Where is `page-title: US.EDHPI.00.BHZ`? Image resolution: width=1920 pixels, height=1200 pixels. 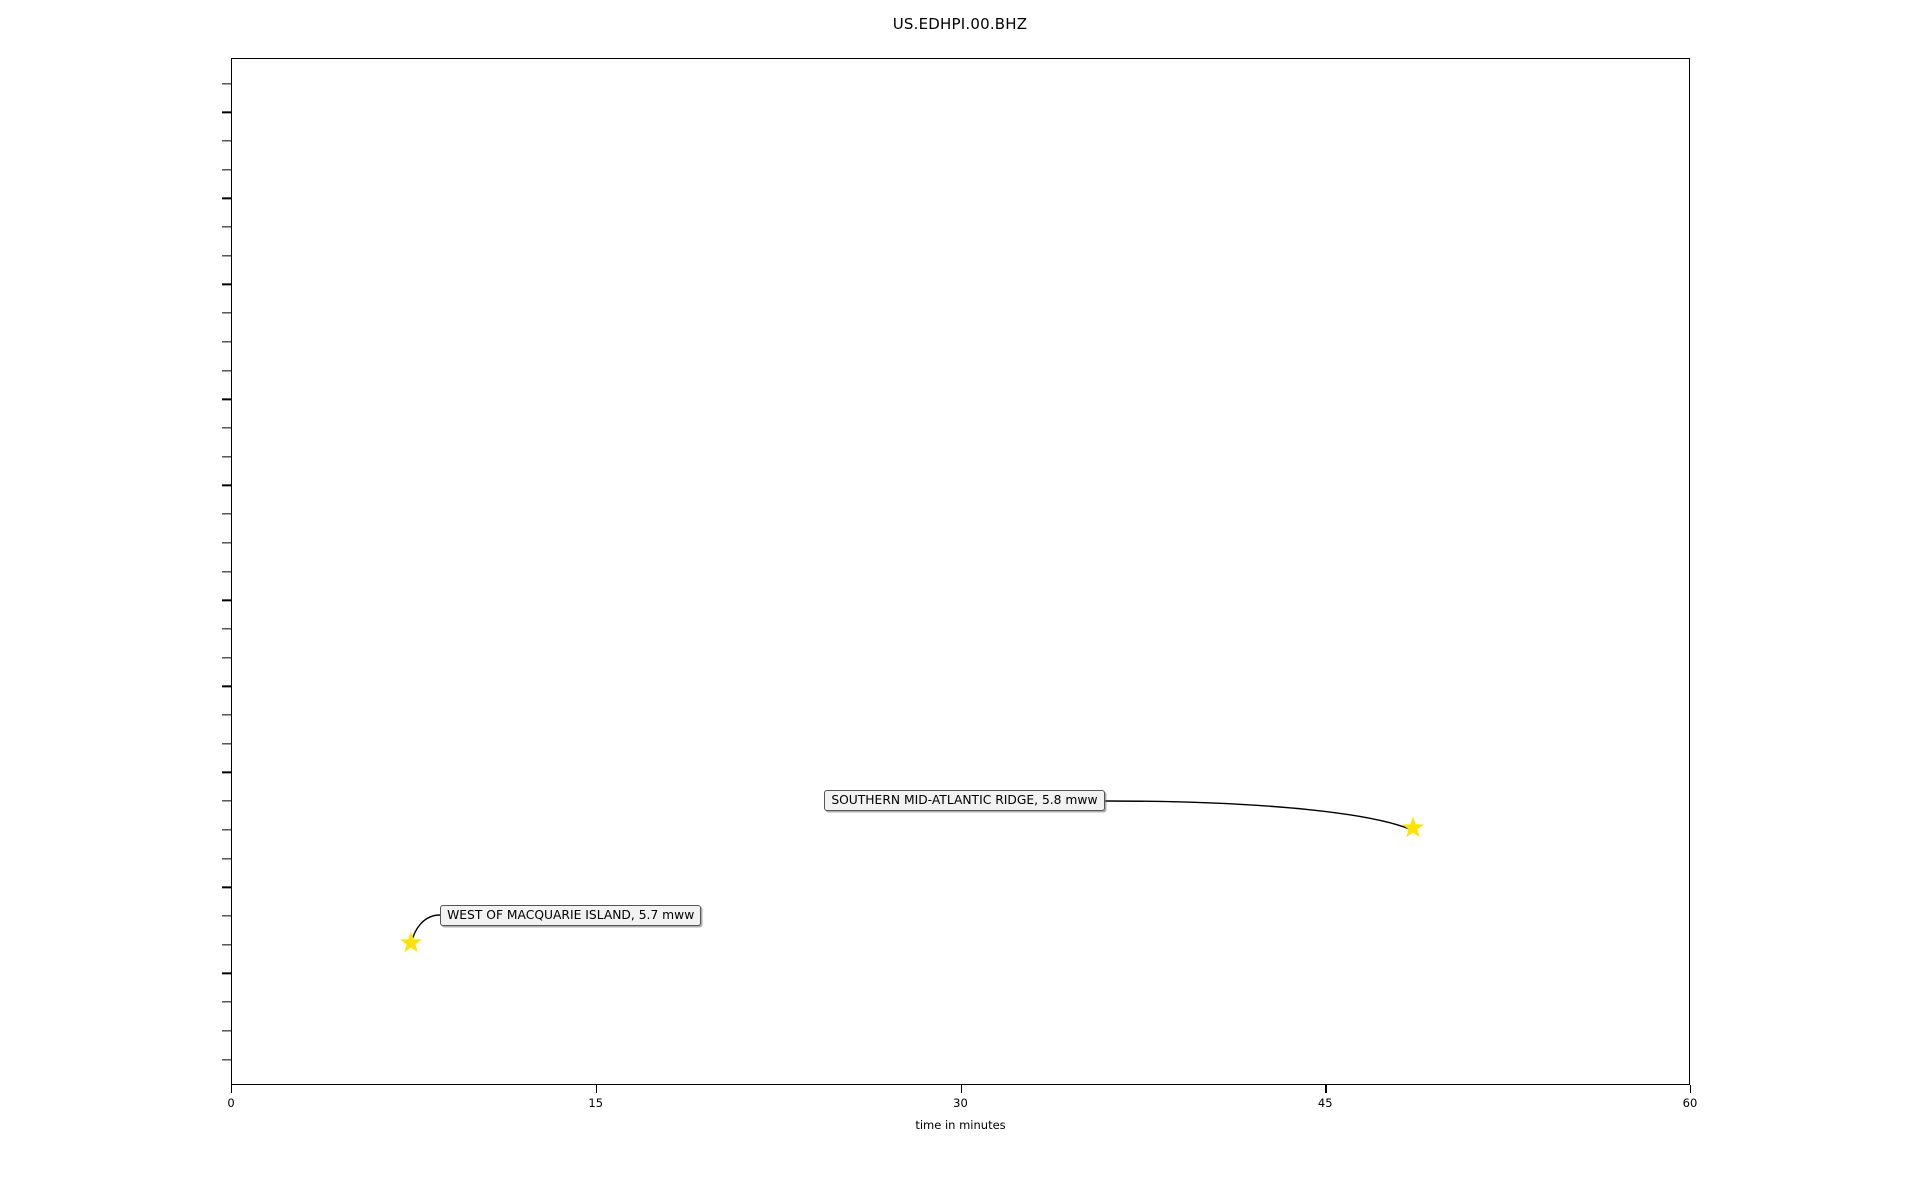 page-title: US.EDHPI.00.BHZ is located at coordinates (960, 24).